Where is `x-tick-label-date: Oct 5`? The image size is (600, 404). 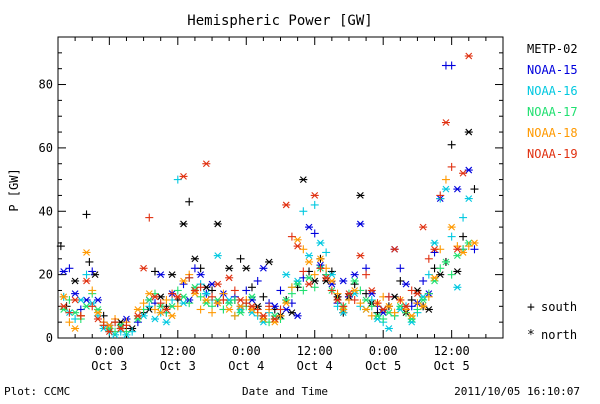
x-tick-label-date: Oct 5 is located at coordinates (452, 366).